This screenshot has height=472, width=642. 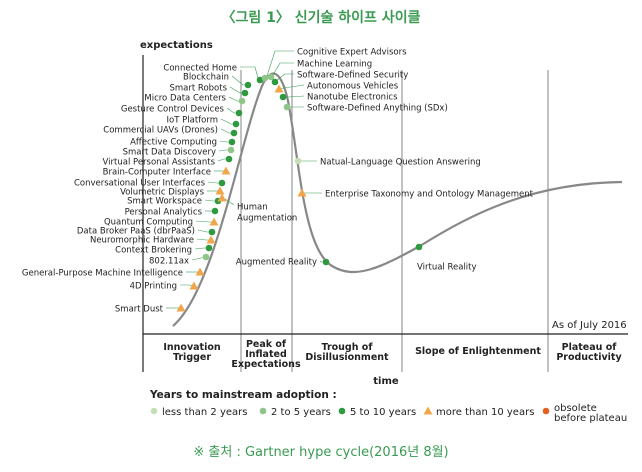 What do you see at coordinates (267, 213) in the screenshot?
I see `label-human-augmentation: Human Augmentation` at bounding box center [267, 213].